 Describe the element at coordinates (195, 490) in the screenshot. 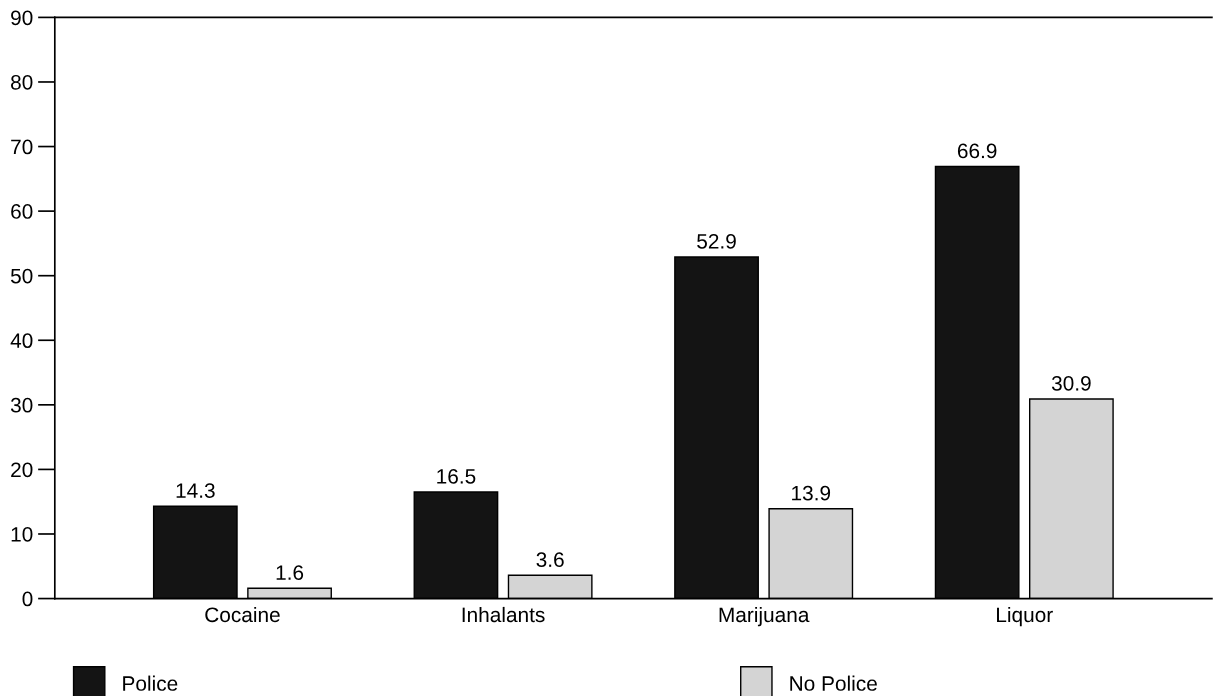

I see `data-label: 14.3` at that location.